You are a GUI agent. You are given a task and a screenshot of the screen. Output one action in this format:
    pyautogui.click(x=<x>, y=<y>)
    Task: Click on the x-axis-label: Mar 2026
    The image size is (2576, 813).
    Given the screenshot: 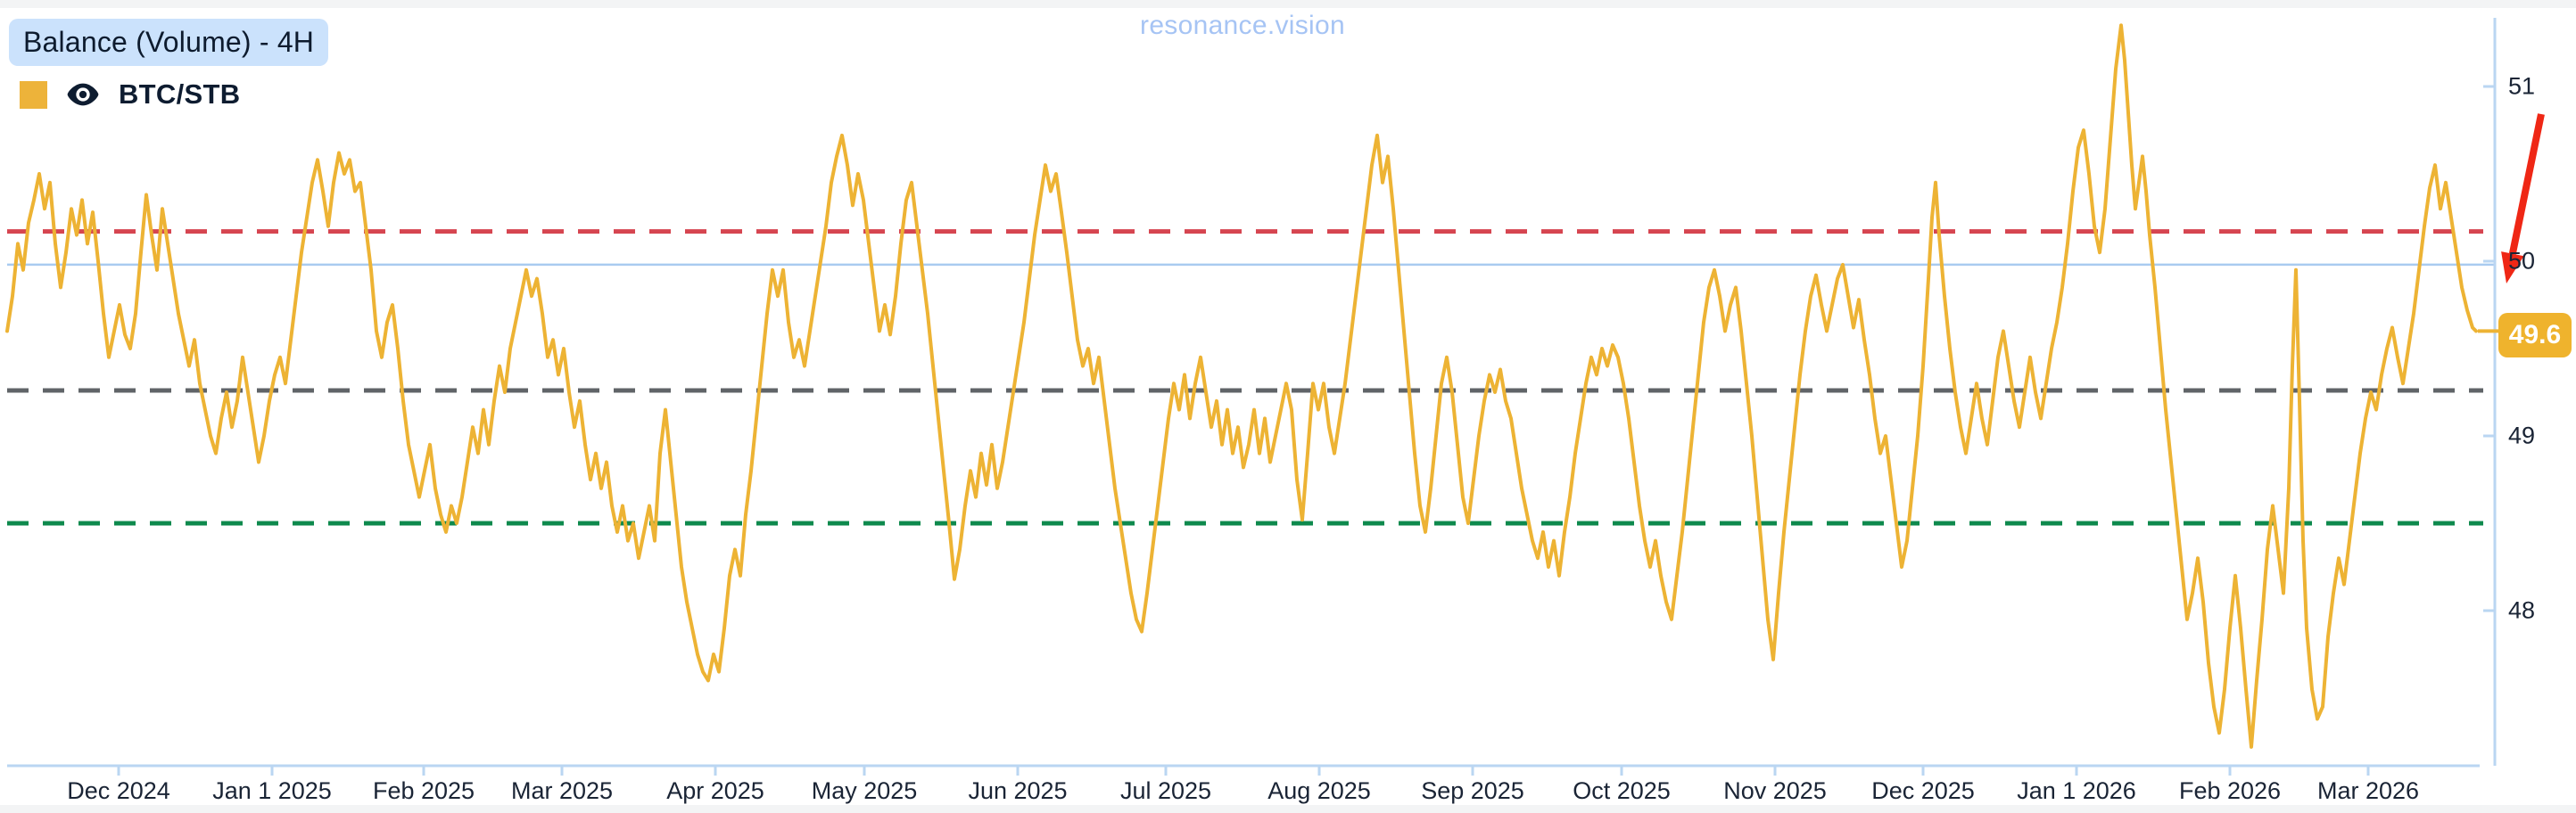 What is the action you would take?
    pyautogui.click(x=2368, y=790)
    